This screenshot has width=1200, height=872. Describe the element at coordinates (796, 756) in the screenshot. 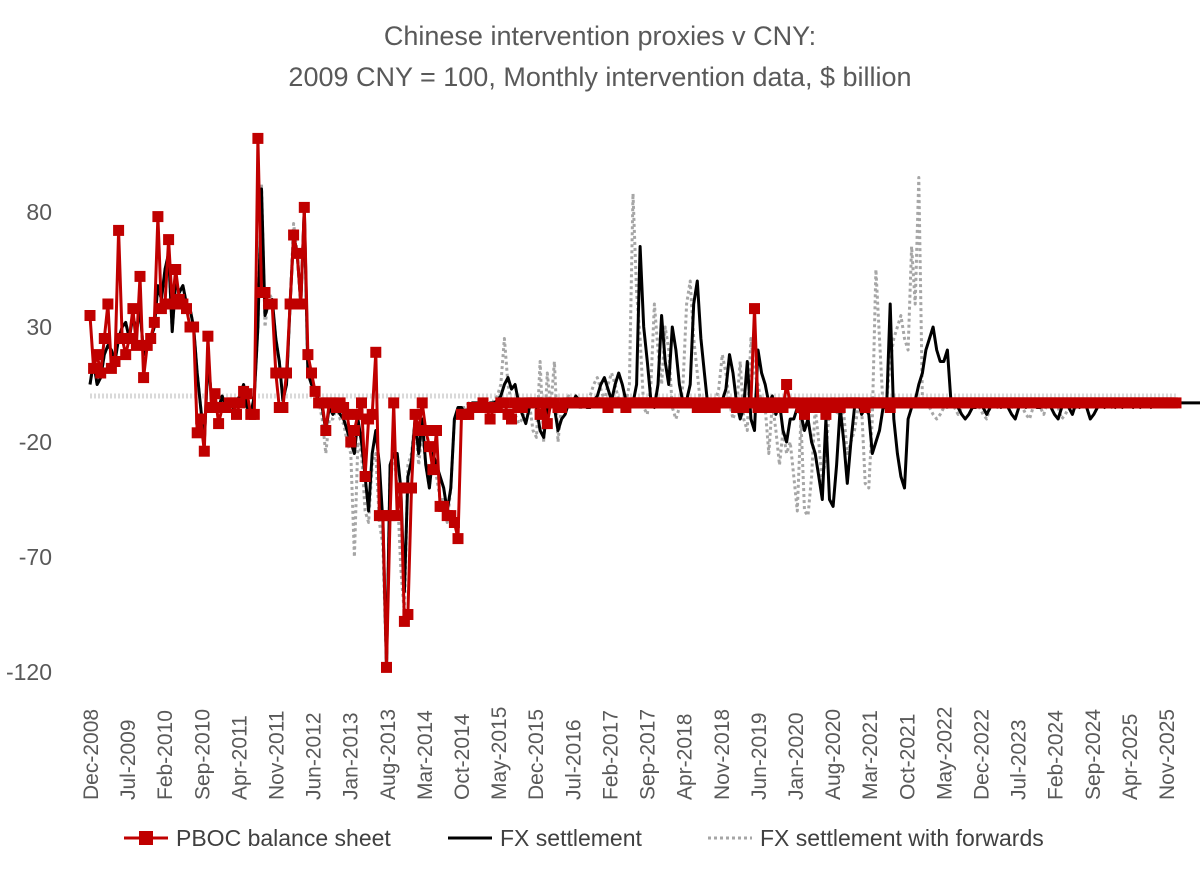

I see `x-tick-label: Jan-2020` at that location.